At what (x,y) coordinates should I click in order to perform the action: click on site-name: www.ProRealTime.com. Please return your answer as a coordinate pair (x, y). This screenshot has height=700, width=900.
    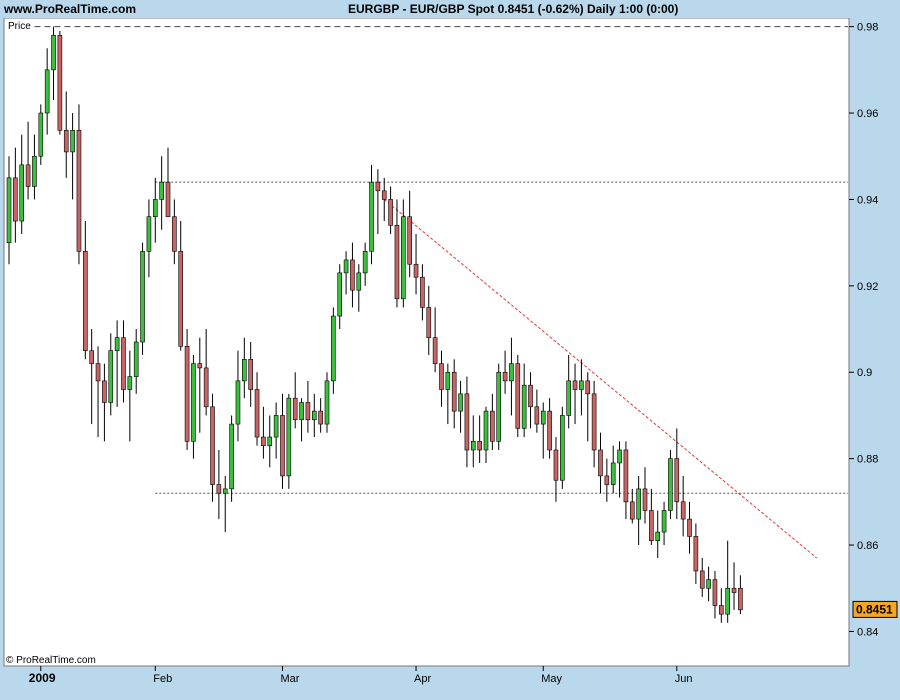
    Looking at the image, I should click on (70, 9).